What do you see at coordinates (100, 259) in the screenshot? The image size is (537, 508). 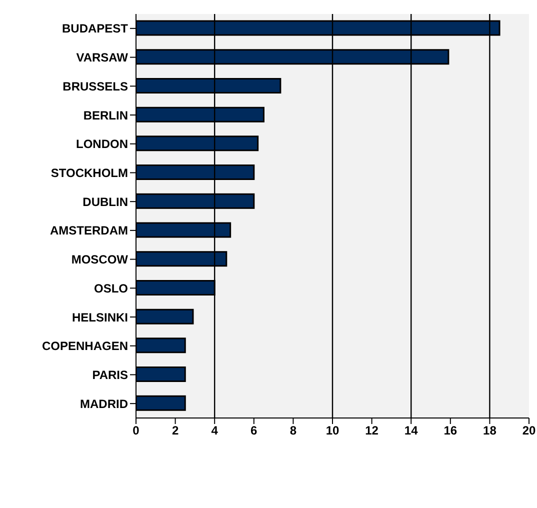 I see `y-tick-label: MOSCOW` at bounding box center [100, 259].